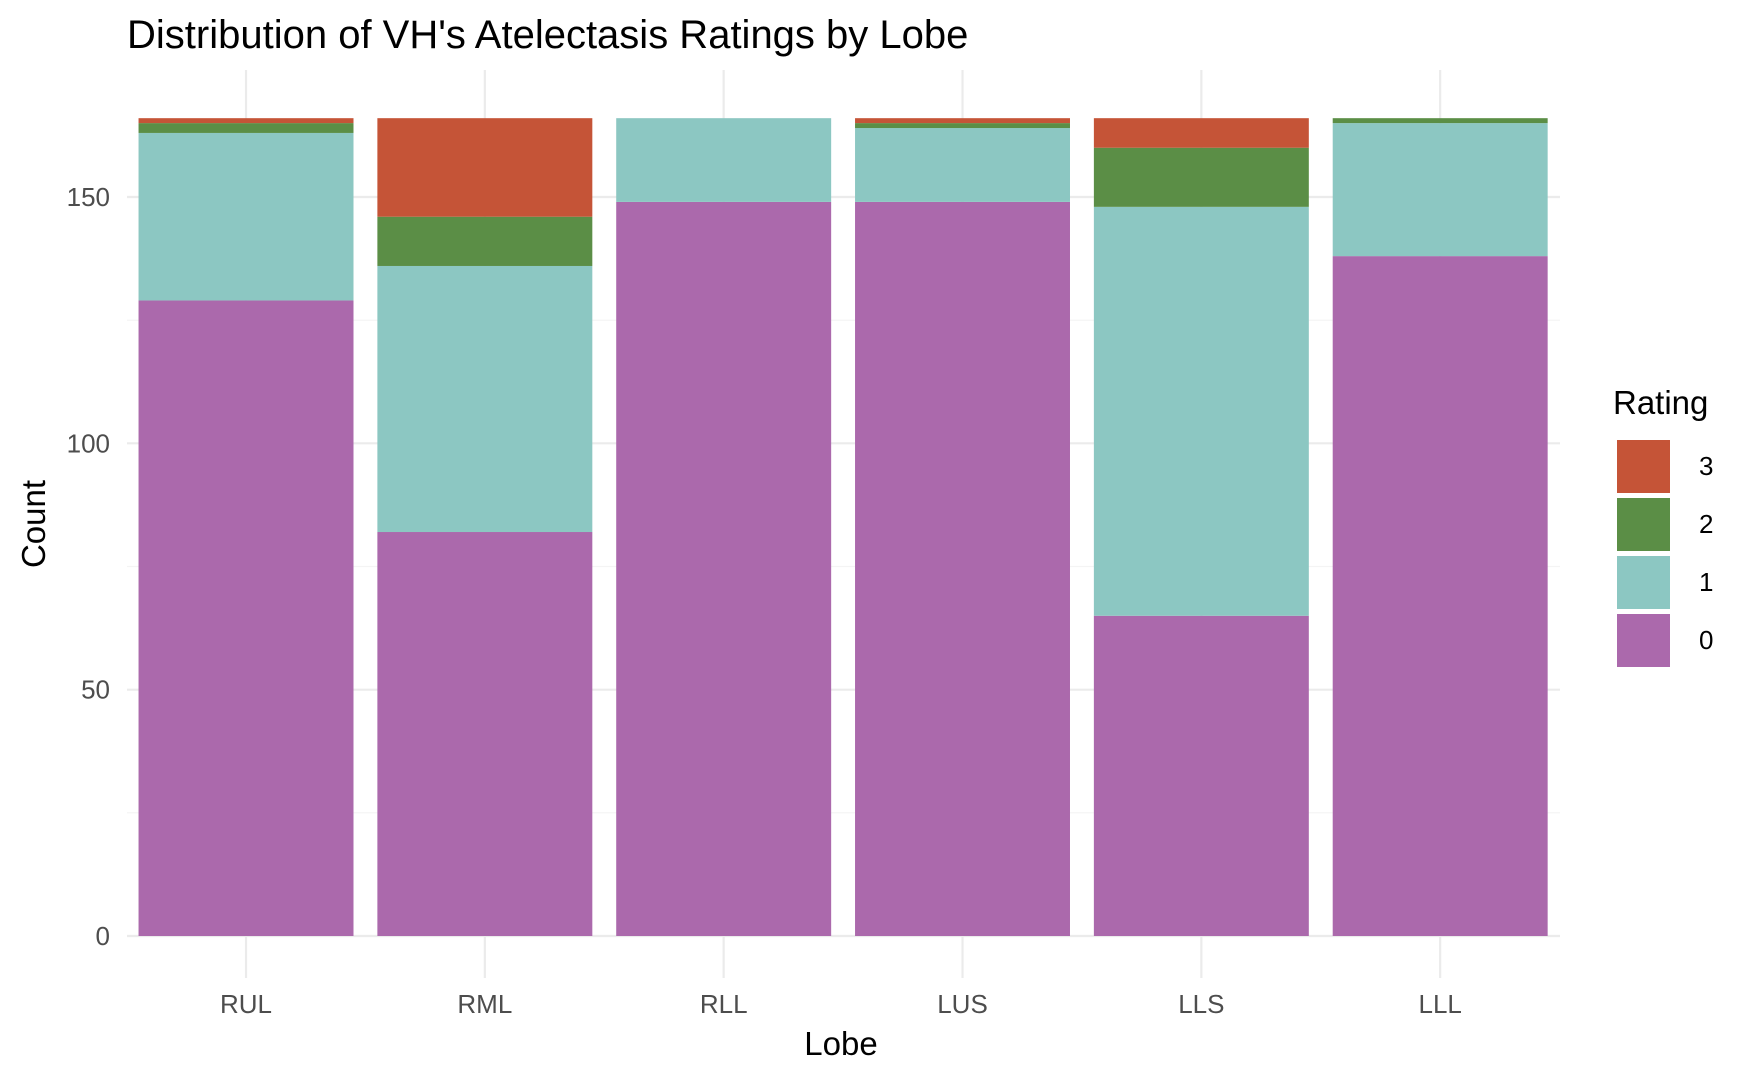  I want to click on x-tick-label: LUS, so click(962, 1004).